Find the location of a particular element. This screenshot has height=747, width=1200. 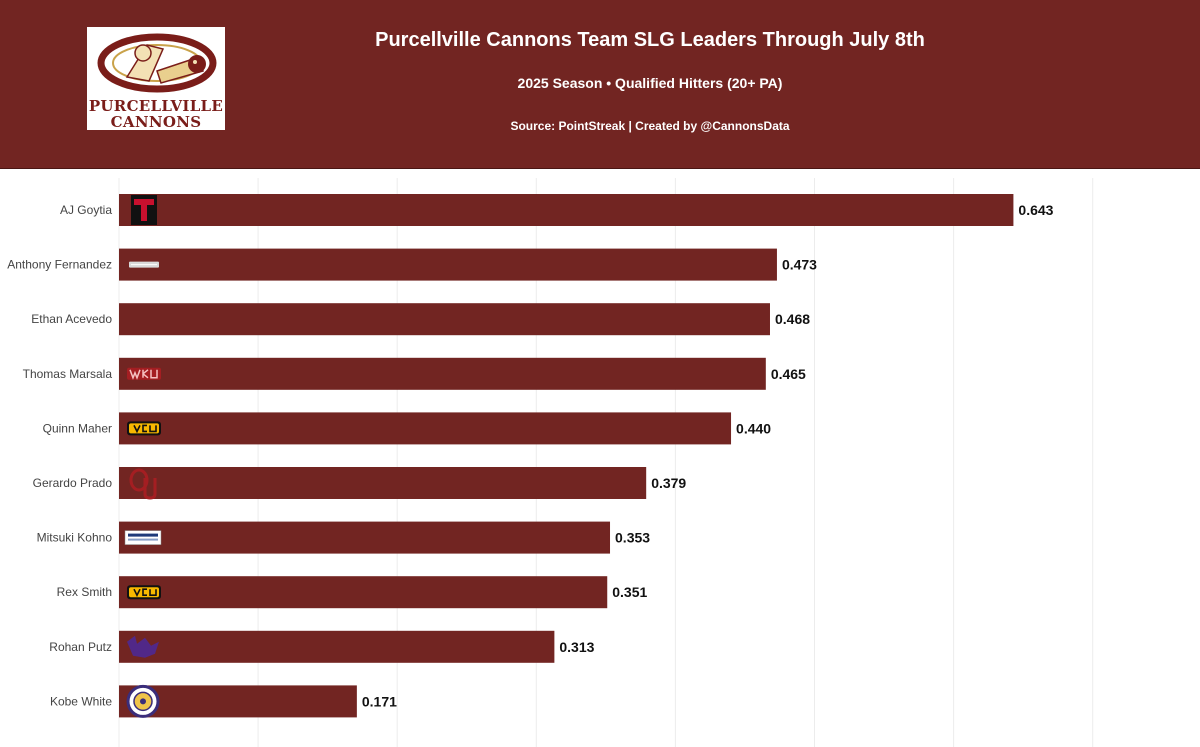

category-label: Gerardo Prado is located at coordinates (73, 483).